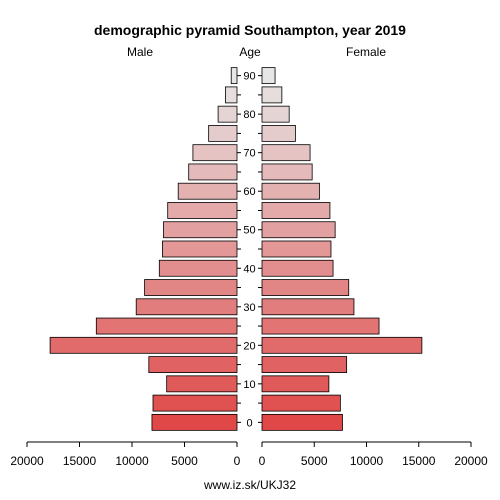 The height and width of the screenshot is (500, 500). Describe the element at coordinates (249, 115) in the screenshot. I see `age-tick-label: 80` at that location.